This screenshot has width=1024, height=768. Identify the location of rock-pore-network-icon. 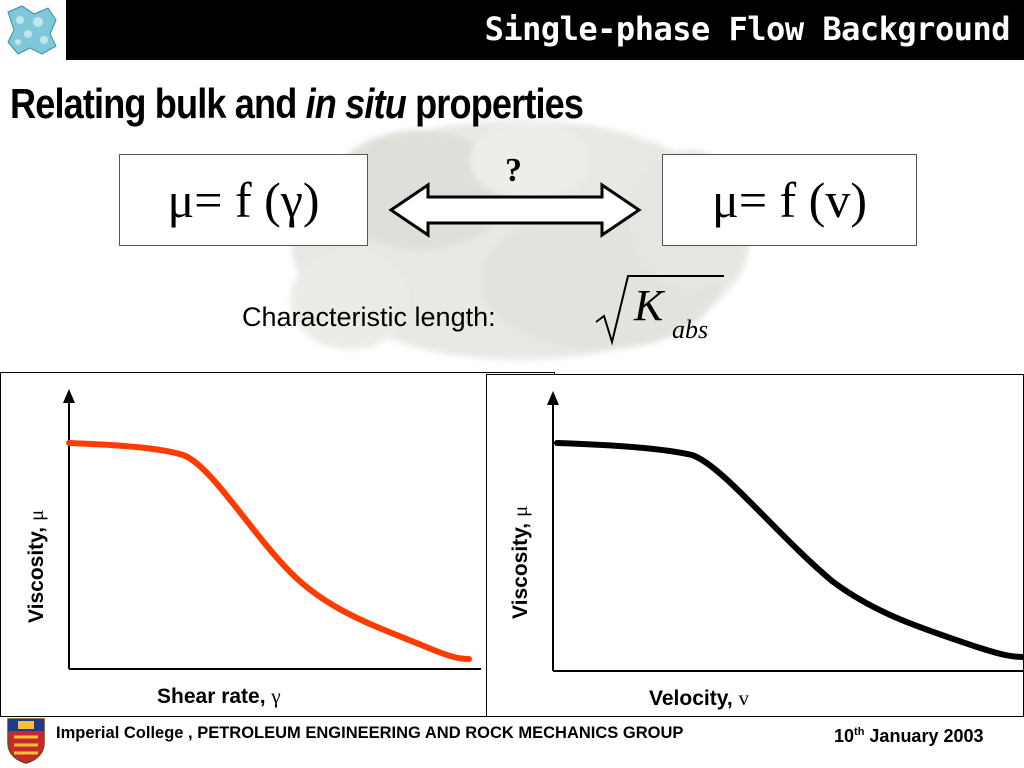
(31, 30).